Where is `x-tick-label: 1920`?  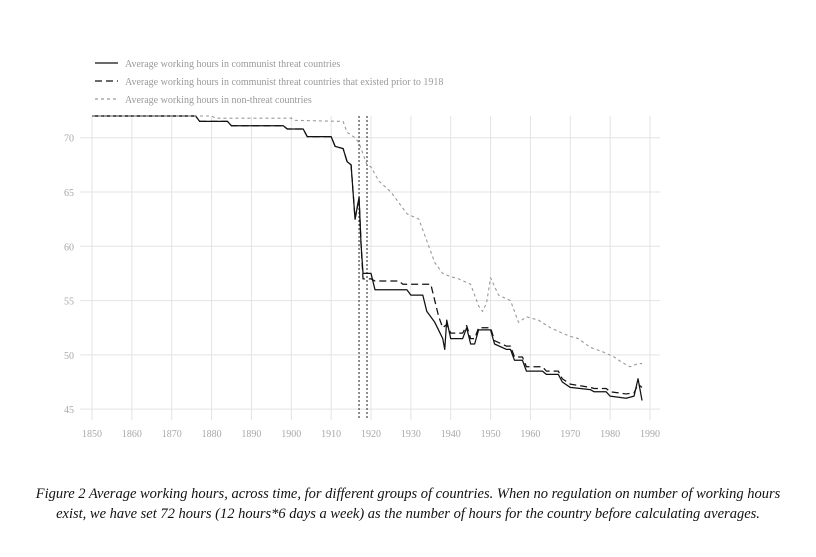
x-tick-label: 1920 is located at coordinates (371, 434).